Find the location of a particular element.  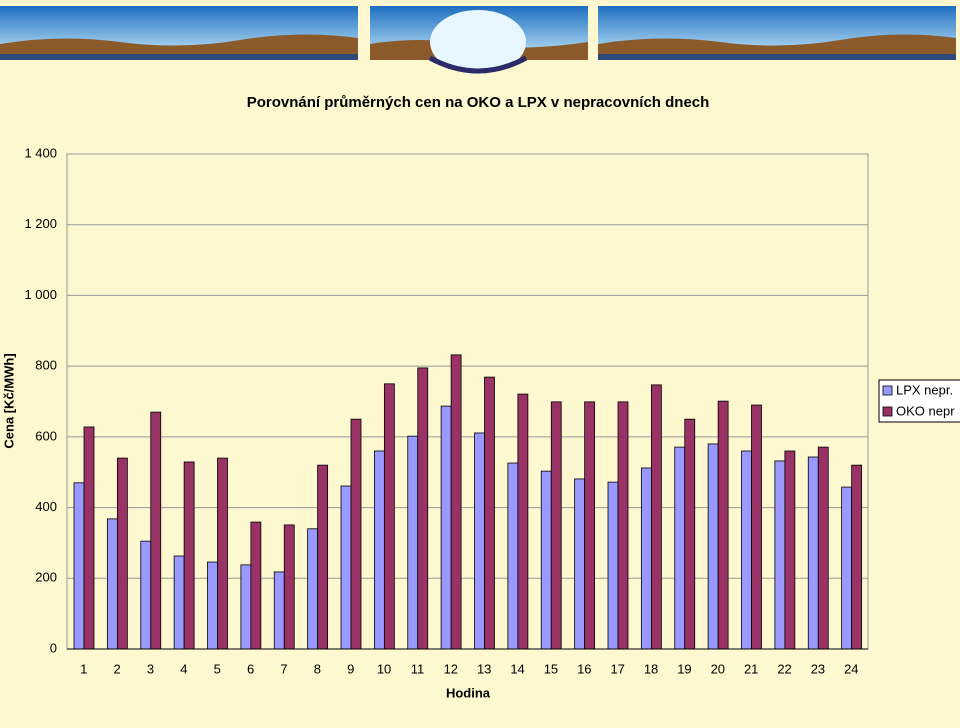

y-tick-label: 800 is located at coordinates (46, 365).